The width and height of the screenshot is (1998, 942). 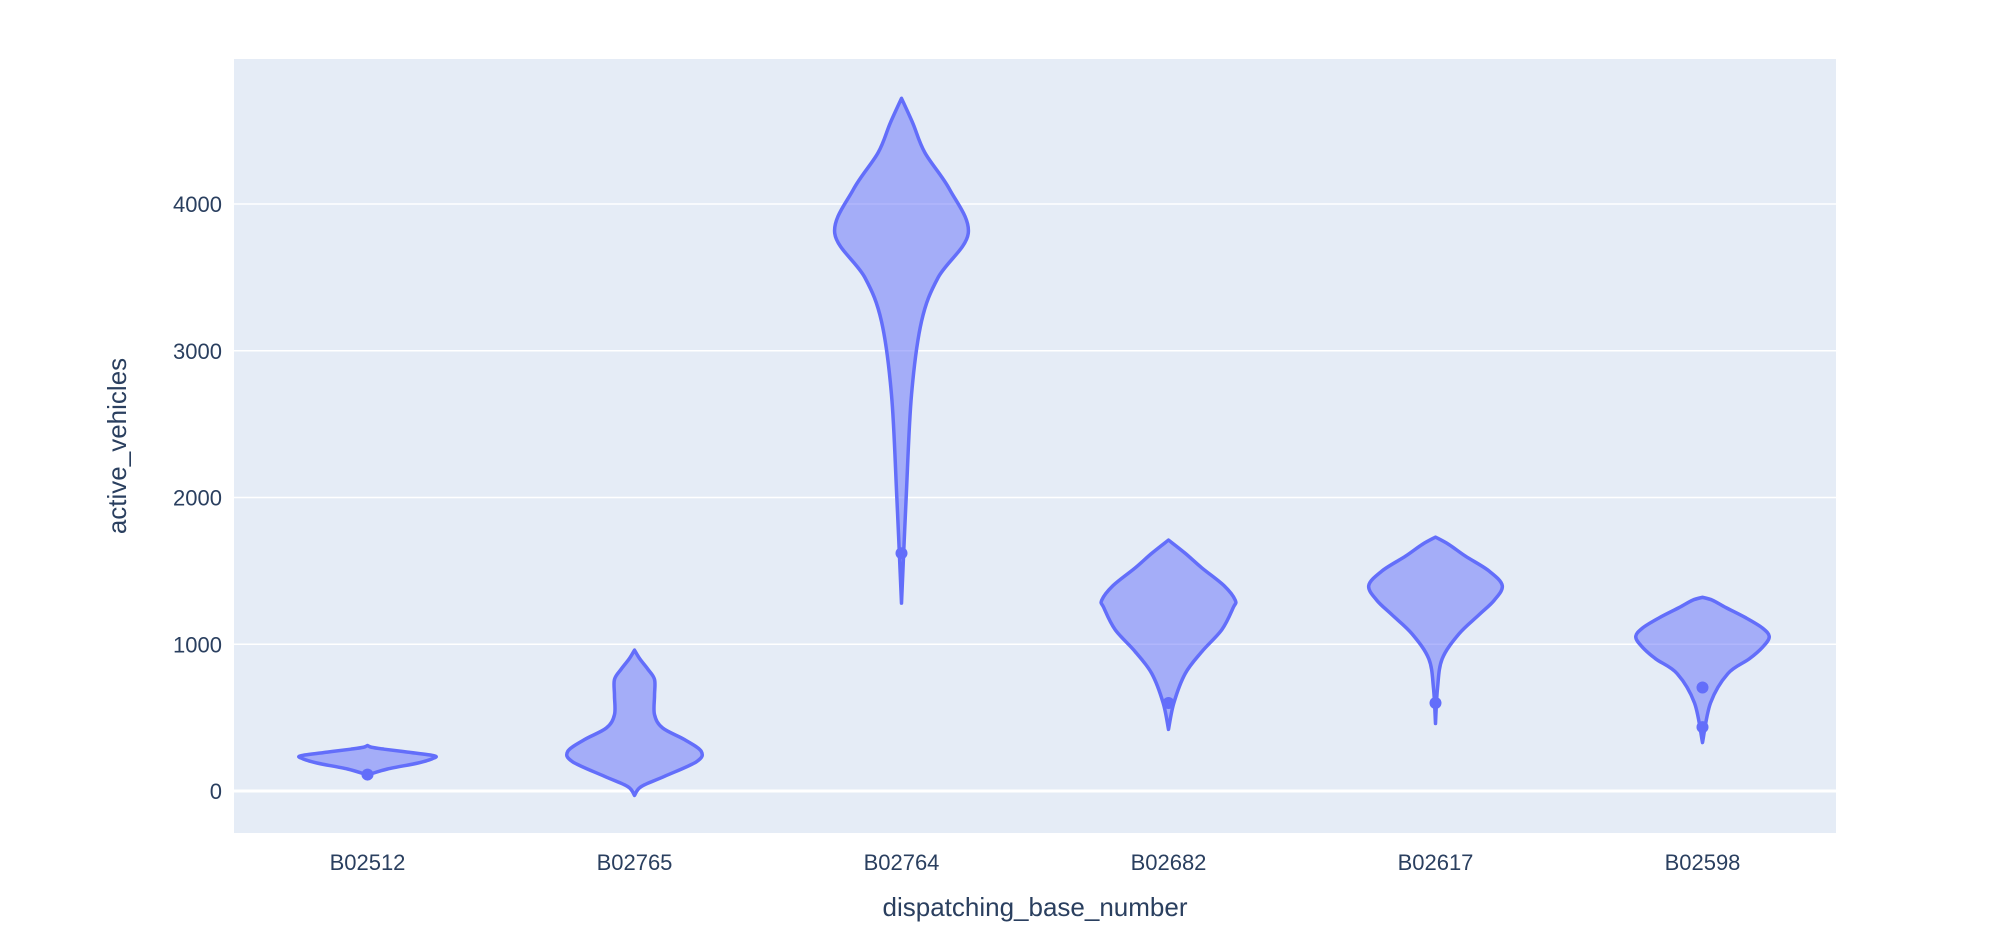 What do you see at coordinates (1436, 862) in the screenshot?
I see `x-tick-label: B02617` at bounding box center [1436, 862].